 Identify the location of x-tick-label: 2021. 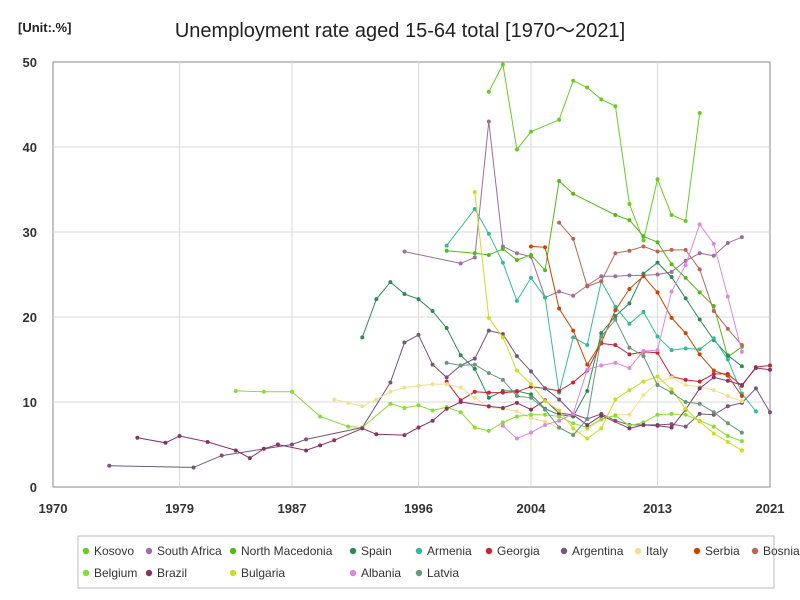
(770, 508).